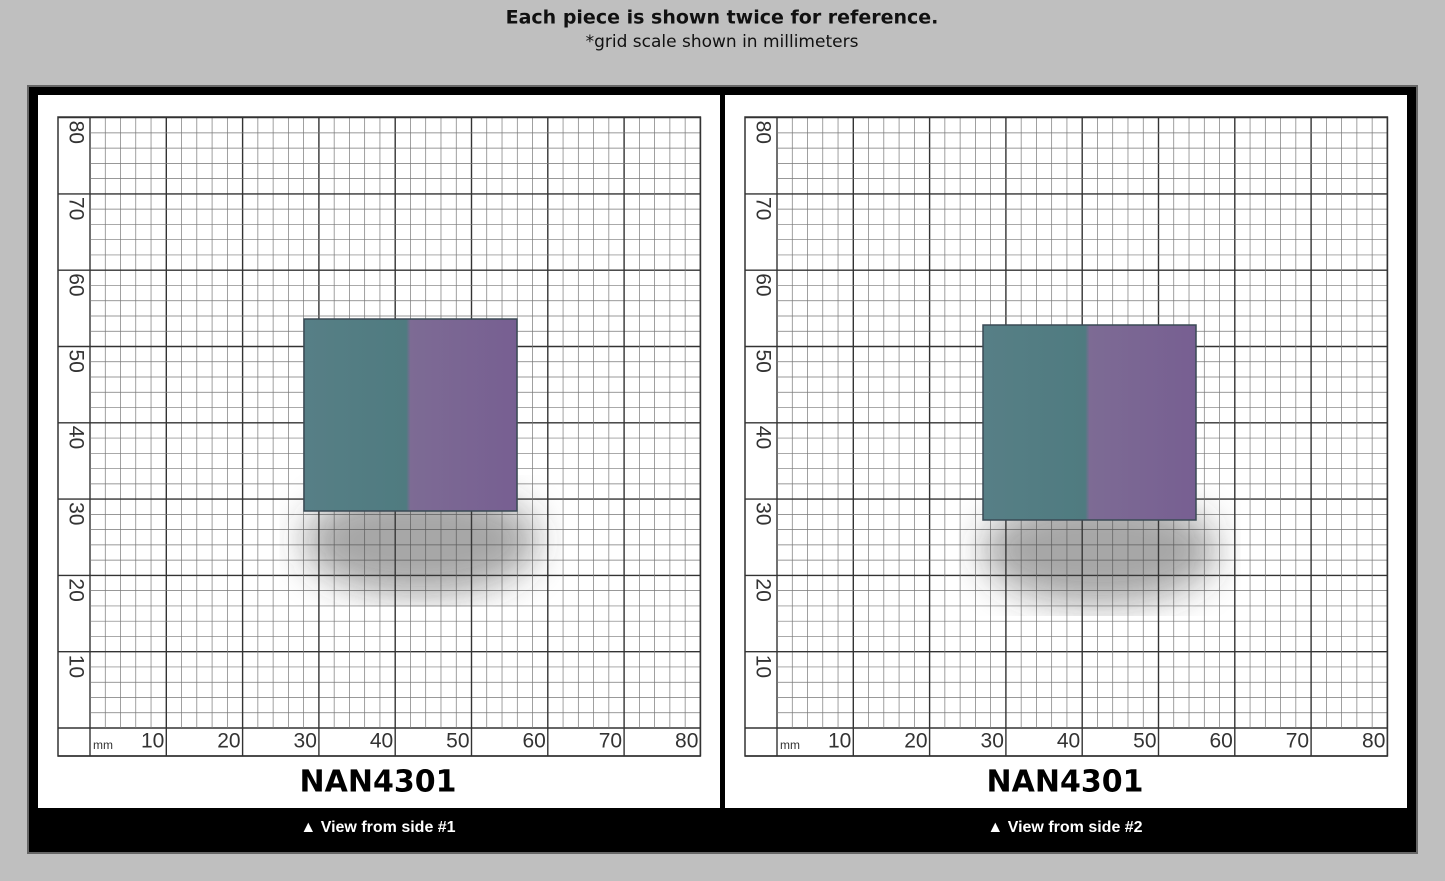  What do you see at coordinates (722, 42) in the screenshot?
I see `subtitle: *grid scale shown in millimeters` at bounding box center [722, 42].